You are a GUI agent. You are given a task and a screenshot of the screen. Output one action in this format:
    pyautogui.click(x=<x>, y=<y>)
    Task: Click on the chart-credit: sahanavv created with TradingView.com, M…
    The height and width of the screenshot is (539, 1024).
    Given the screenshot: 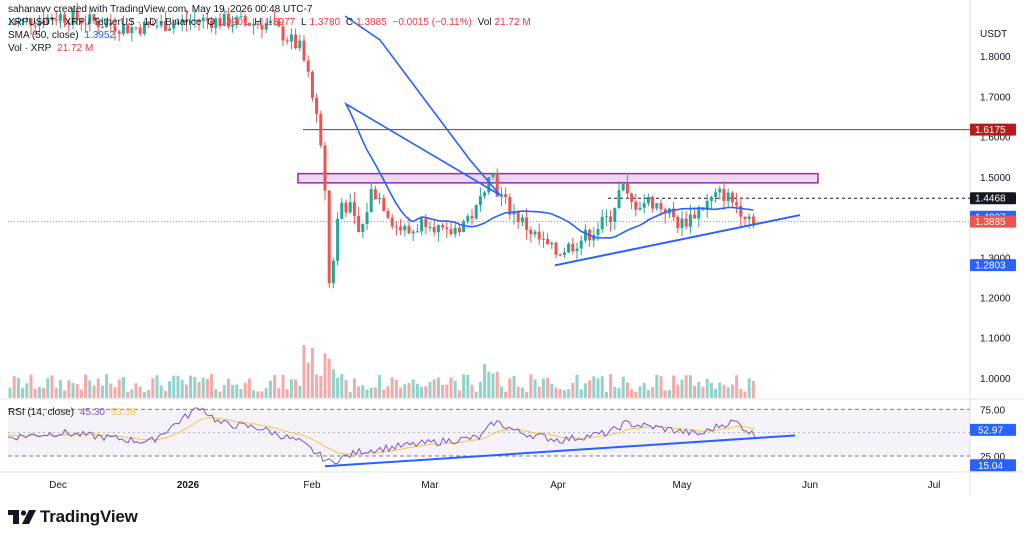 What is the action you would take?
    pyautogui.click(x=160, y=9)
    